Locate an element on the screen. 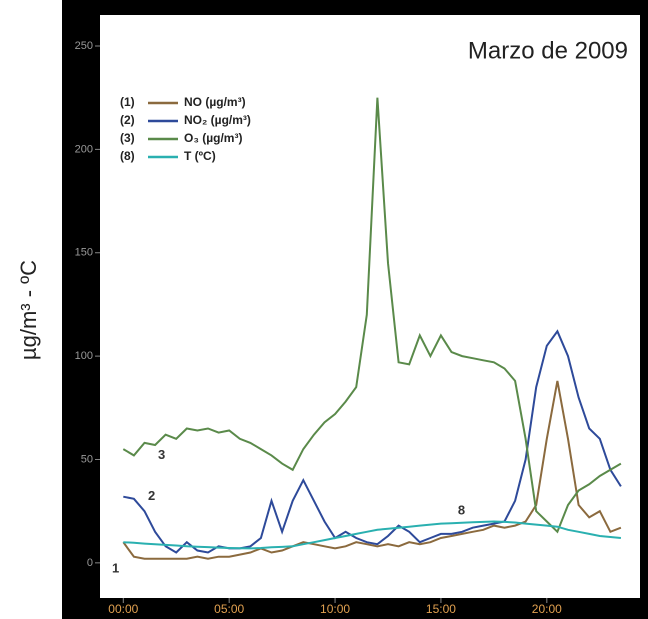  x-tick-label: 20:00 is located at coordinates (547, 609).